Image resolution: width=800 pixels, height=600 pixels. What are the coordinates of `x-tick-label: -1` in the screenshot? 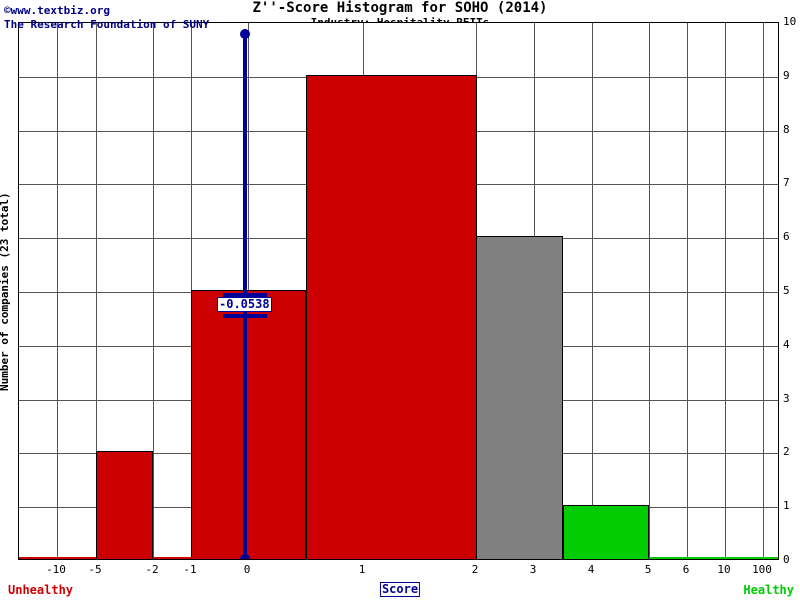 It's located at (190, 569).